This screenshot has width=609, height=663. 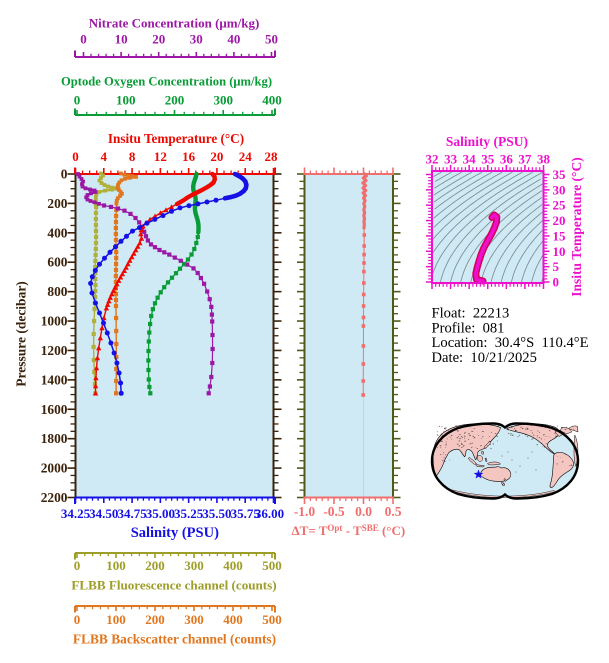 What do you see at coordinates (432, 159) in the screenshot?
I see `svg-text: 32` at bounding box center [432, 159].